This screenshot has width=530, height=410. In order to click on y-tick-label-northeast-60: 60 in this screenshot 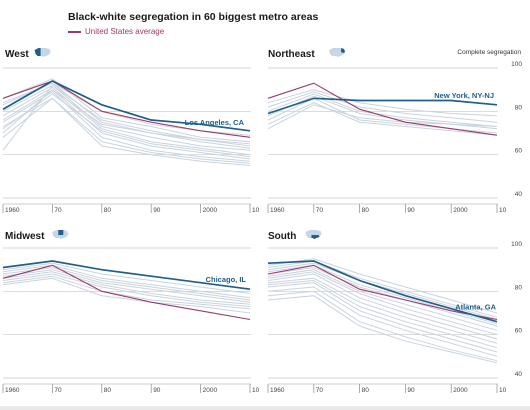, I will do `click(519, 151)`.